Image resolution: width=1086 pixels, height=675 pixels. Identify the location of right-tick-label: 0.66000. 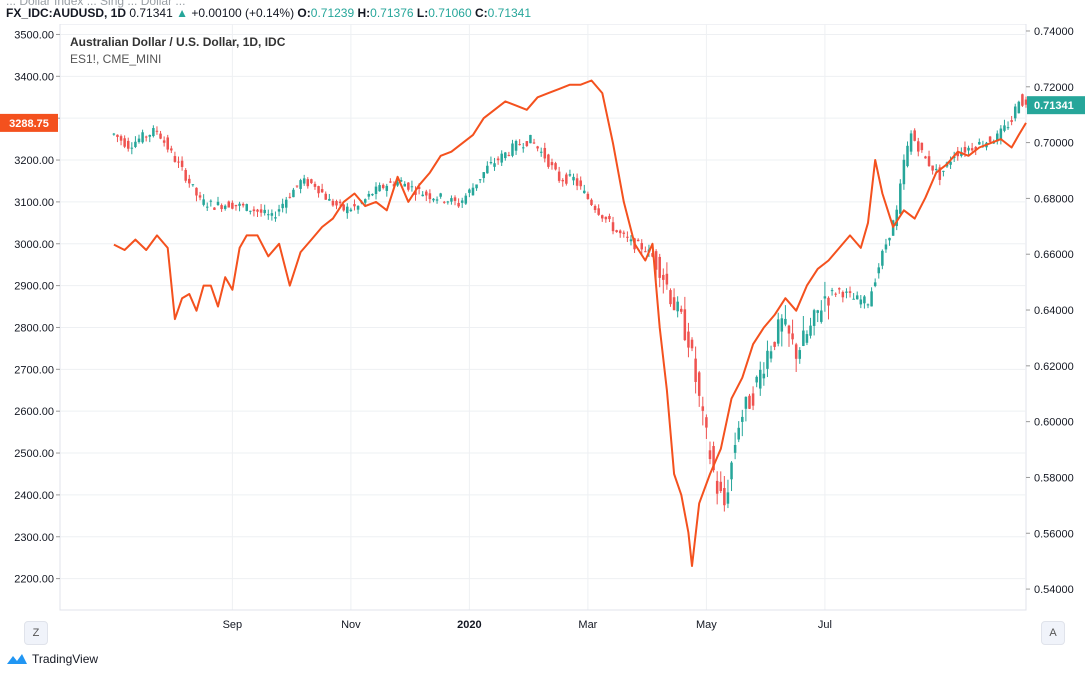
(1054, 255).